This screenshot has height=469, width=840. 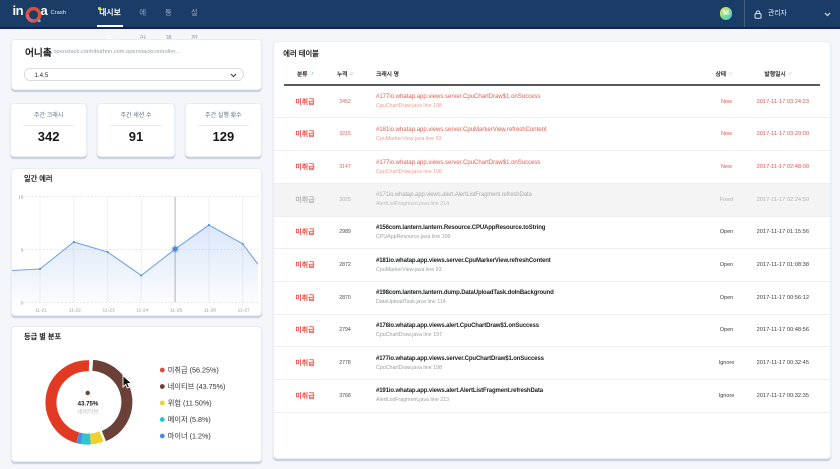 I want to click on svg-text: 11-25, so click(x=176, y=310).